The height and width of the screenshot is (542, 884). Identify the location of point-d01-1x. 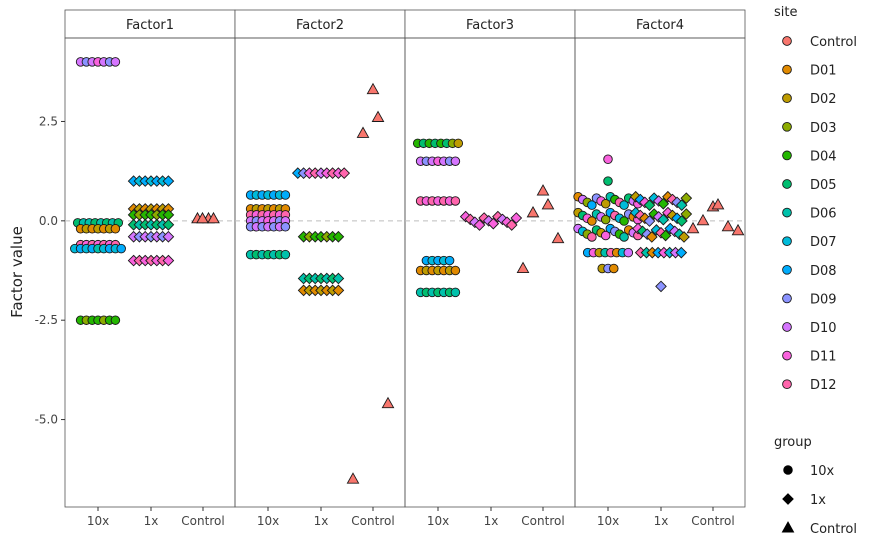
(338, 290).